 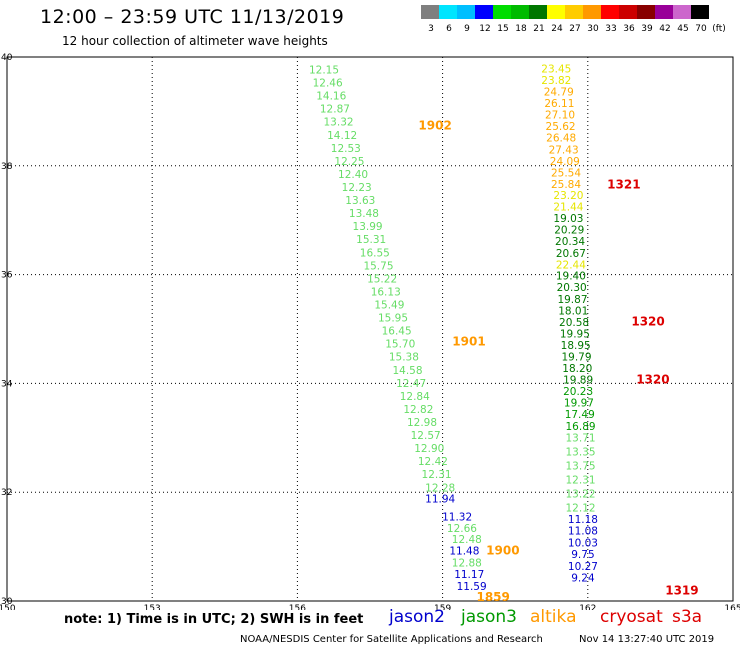 I want to click on wave-height-label: 20.34, so click(x=570, y=242).